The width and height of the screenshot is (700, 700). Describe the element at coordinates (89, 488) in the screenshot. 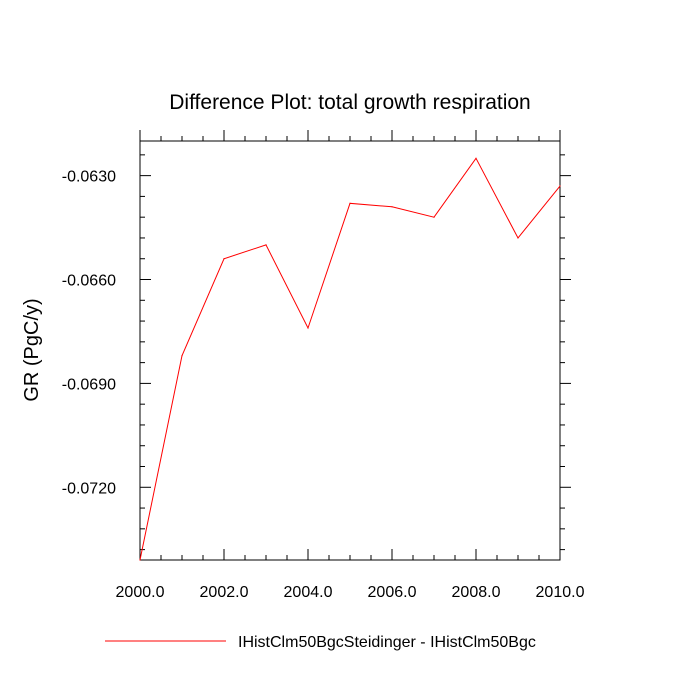

I see `y-tick-label: -0.0720` at that location.